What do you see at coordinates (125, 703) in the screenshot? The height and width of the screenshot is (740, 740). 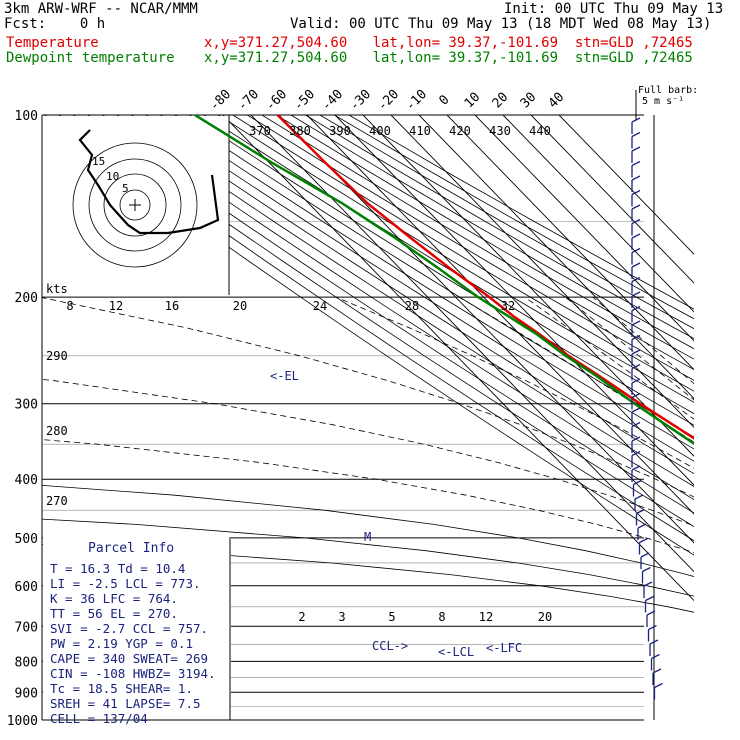 I see `parcel-info-row: SREH = 41 LAPSE= 7.5` at bounding box center [125, 703].